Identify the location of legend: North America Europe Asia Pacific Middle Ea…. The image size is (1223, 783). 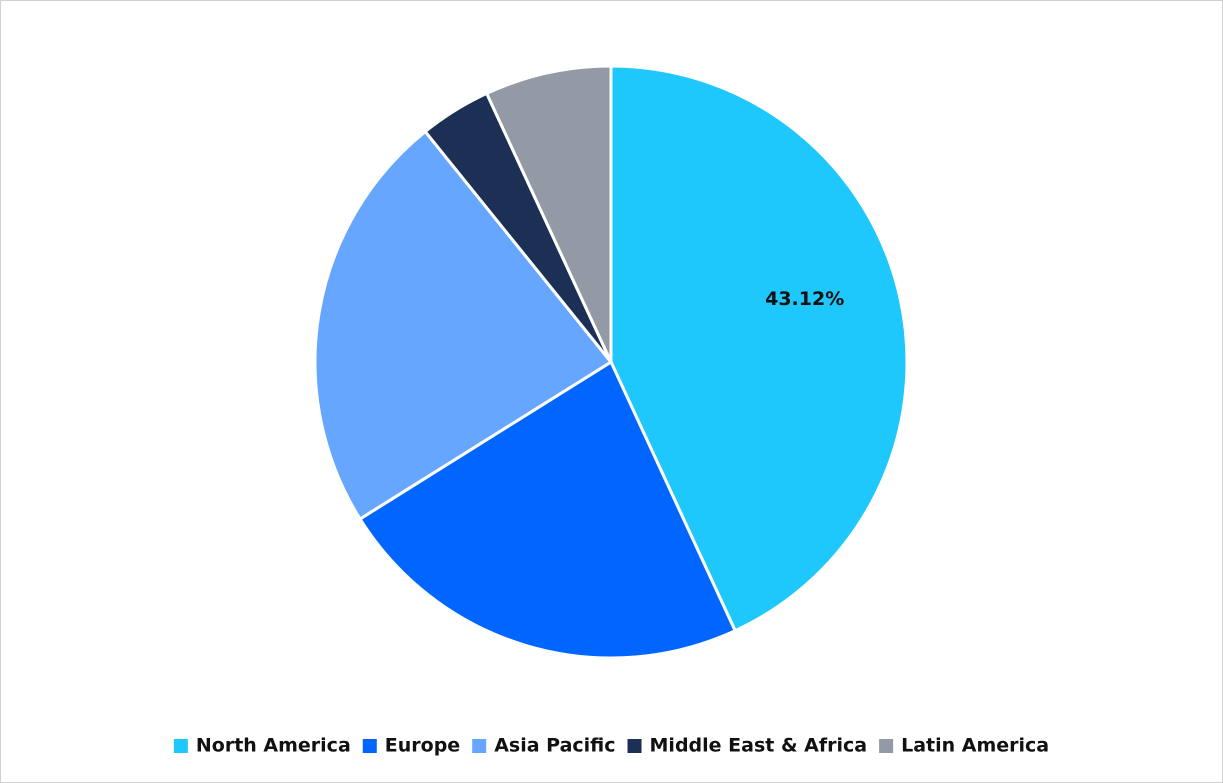
(611, 746).